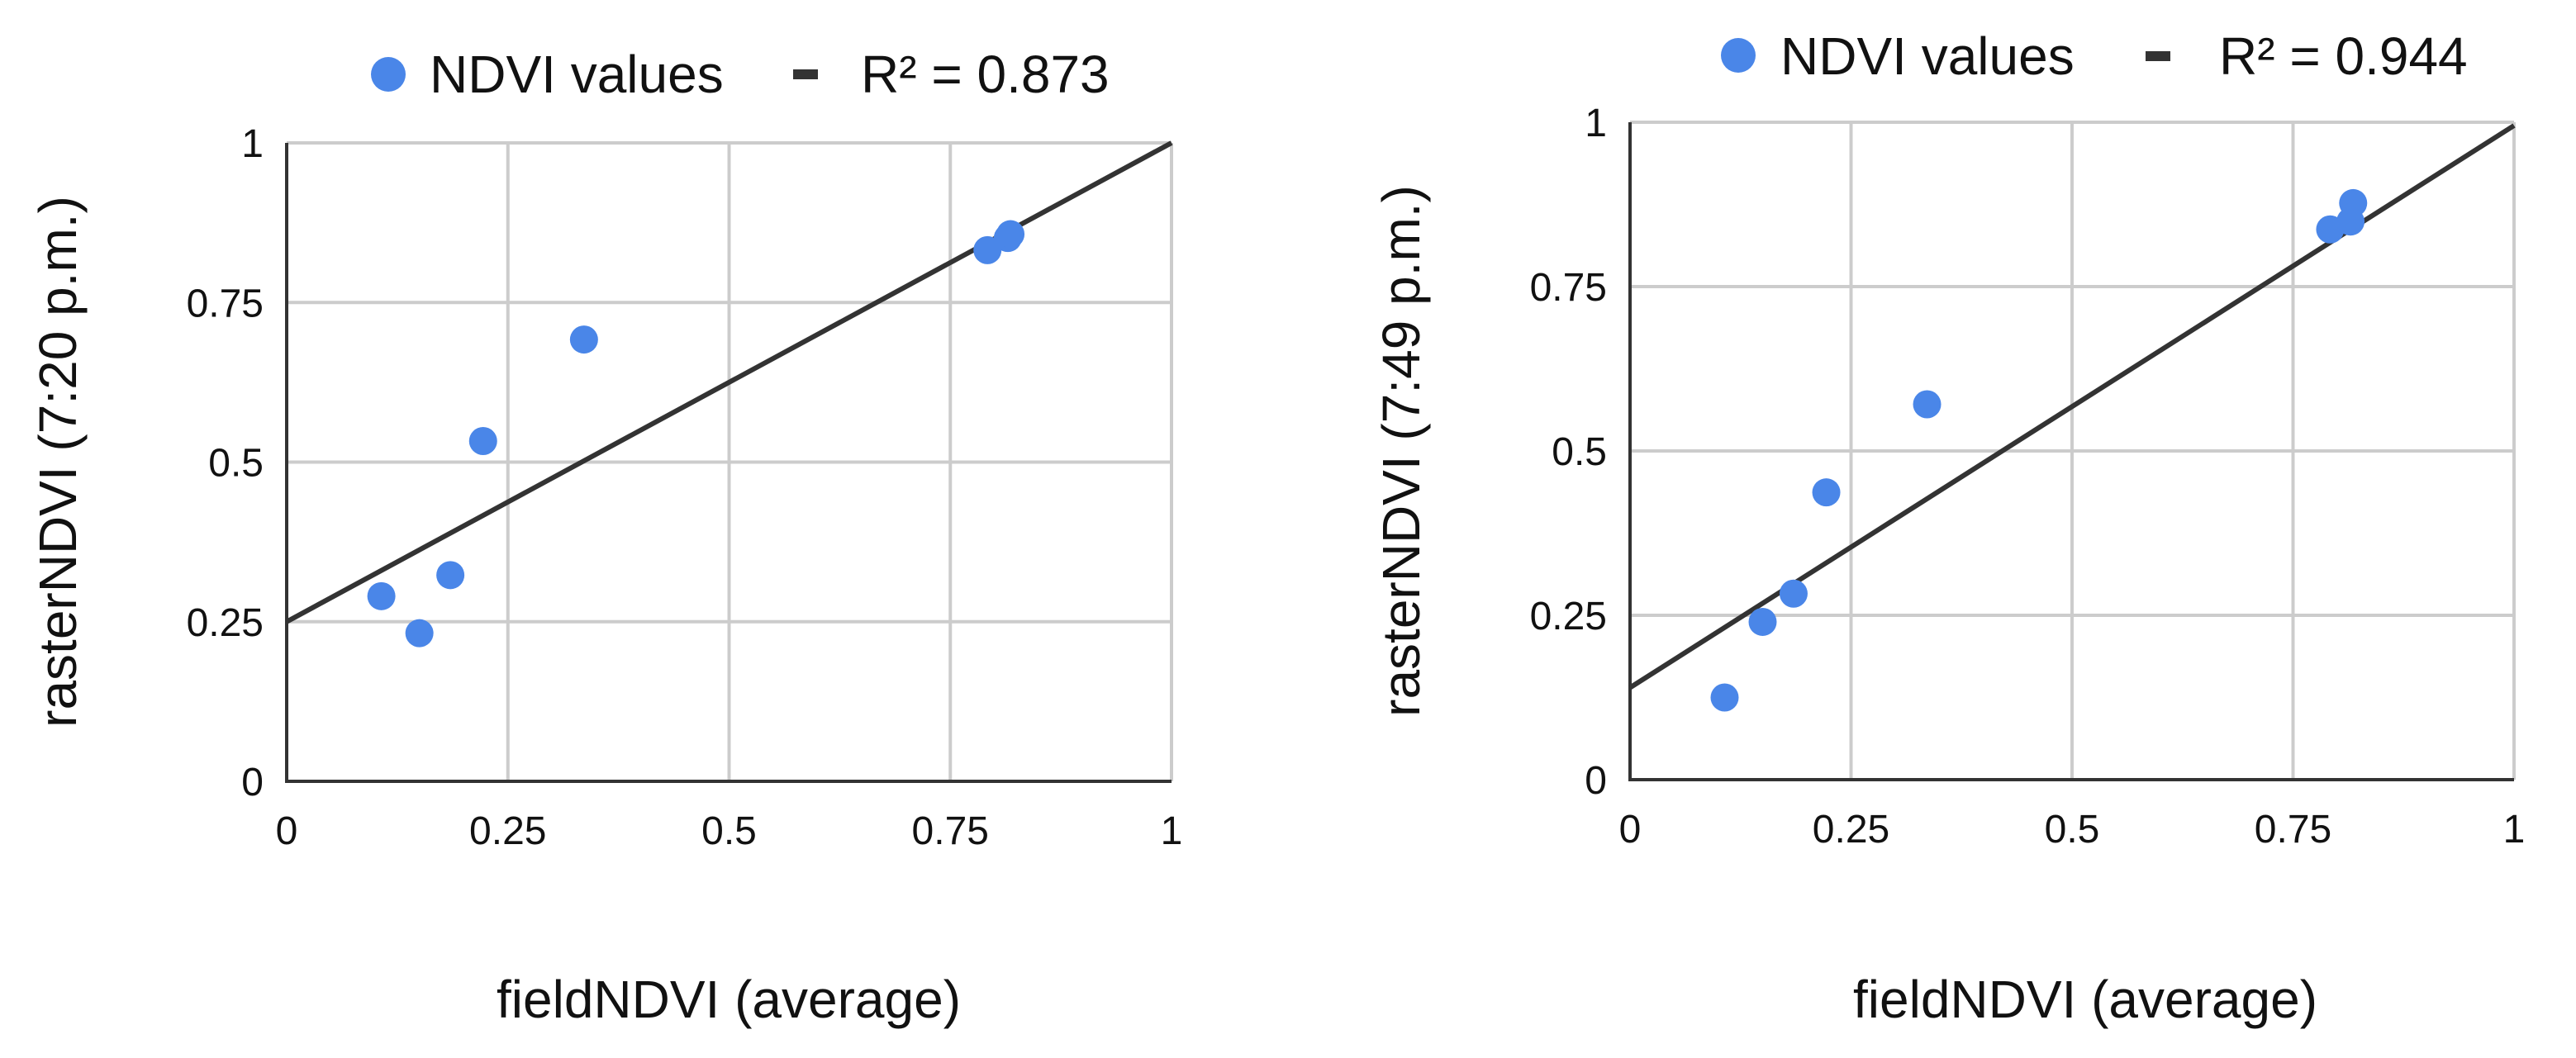  What do you see at coordinates (2343, 56) in the screenshot?
I see `legend-trendline-label: R² = 0.944` at bounding box center [2343, 56].